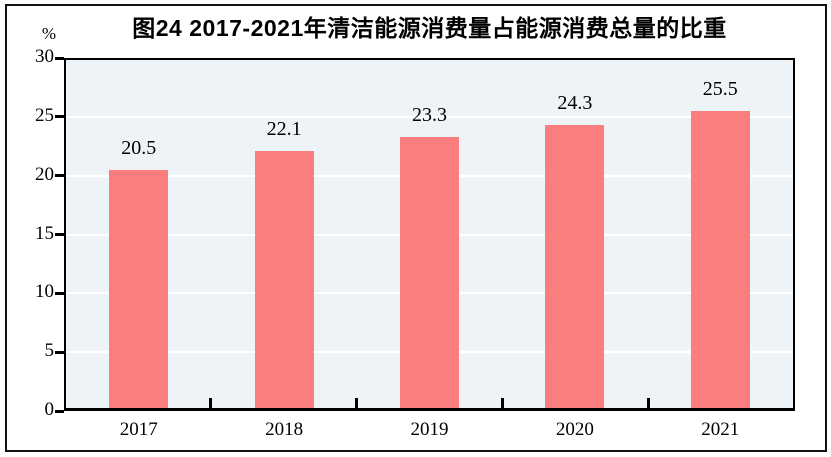 The image size is (831, 457). I want to click on bar-value-label: 25.5, so click(720, 88).